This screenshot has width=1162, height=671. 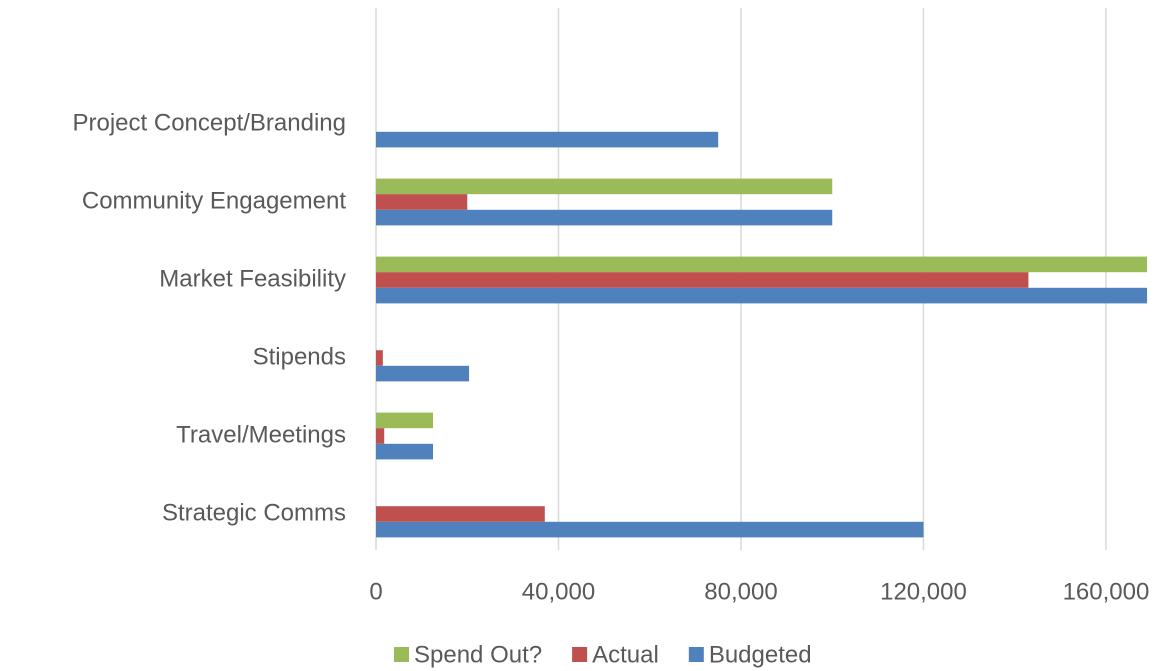 What do you see at coordinates (375, 591) in the screenshot?
I see `x-tick-label: 0` at bounding box center [375, 591].